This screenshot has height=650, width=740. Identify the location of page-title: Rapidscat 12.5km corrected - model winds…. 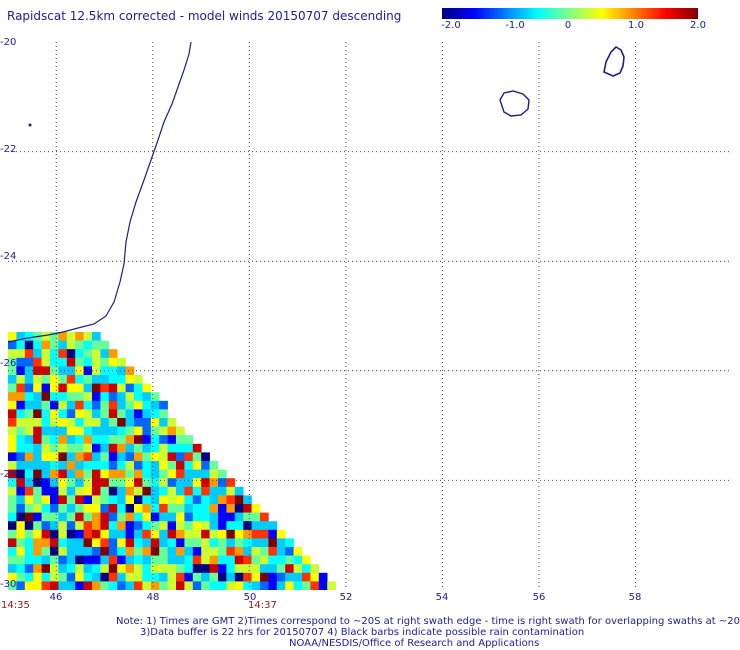
(204, 16).